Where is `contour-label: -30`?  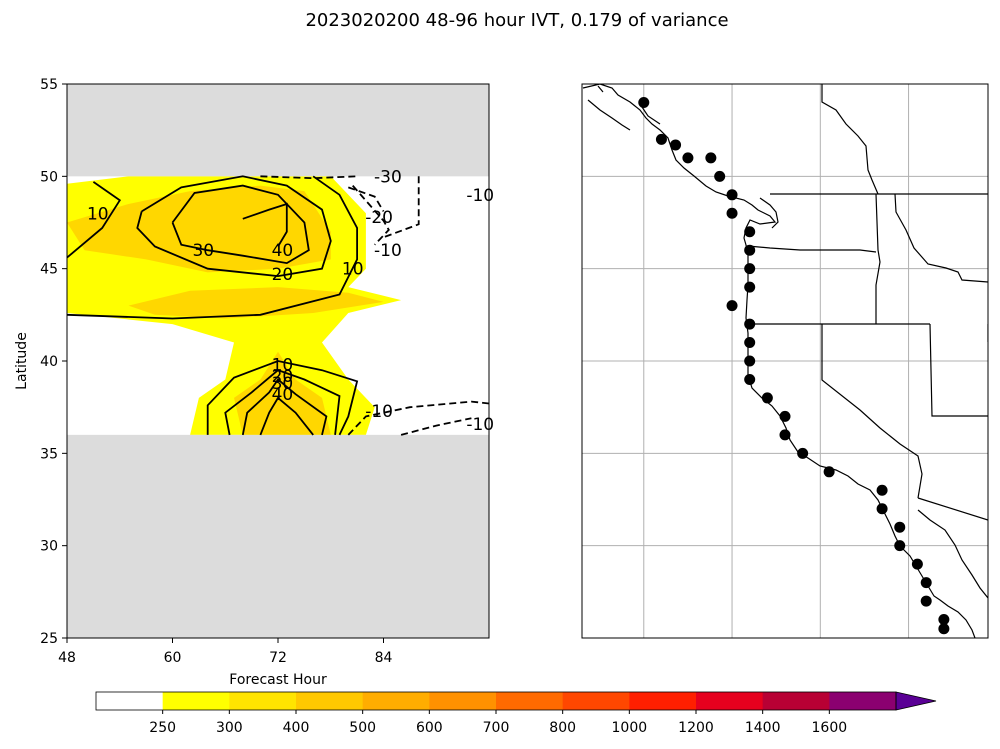 contour-label: -30 is located at coordinates (388, 177).